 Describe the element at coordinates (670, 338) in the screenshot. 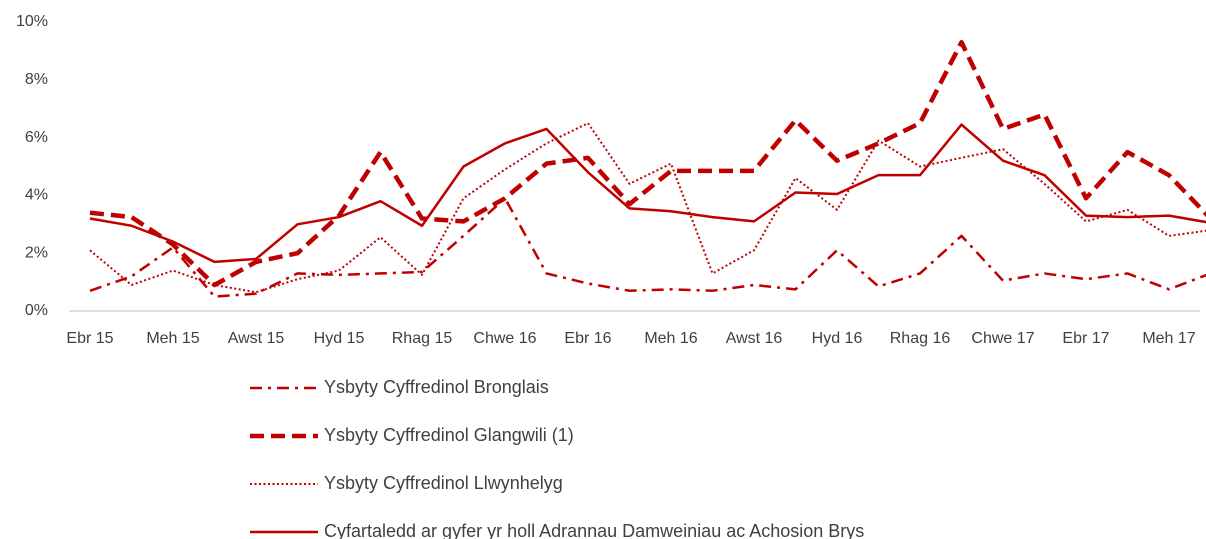

I see `x-tick-label: Meh 16` at that location.